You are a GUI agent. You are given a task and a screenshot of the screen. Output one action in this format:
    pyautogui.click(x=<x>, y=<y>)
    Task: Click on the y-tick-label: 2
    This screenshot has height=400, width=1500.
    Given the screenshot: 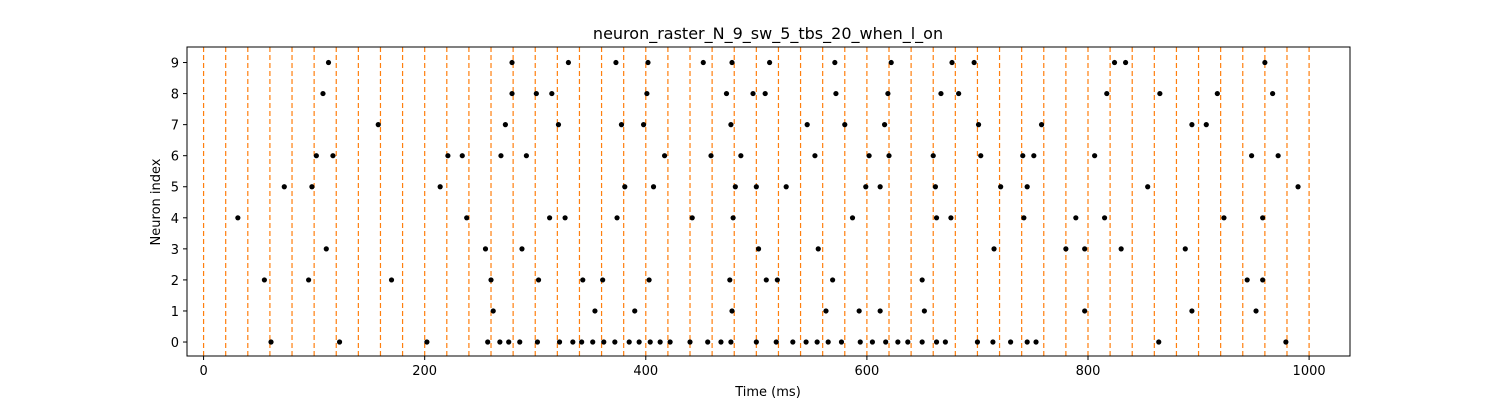 What is the action you would take?
    pyautogui.click(x=175, y=281)
    